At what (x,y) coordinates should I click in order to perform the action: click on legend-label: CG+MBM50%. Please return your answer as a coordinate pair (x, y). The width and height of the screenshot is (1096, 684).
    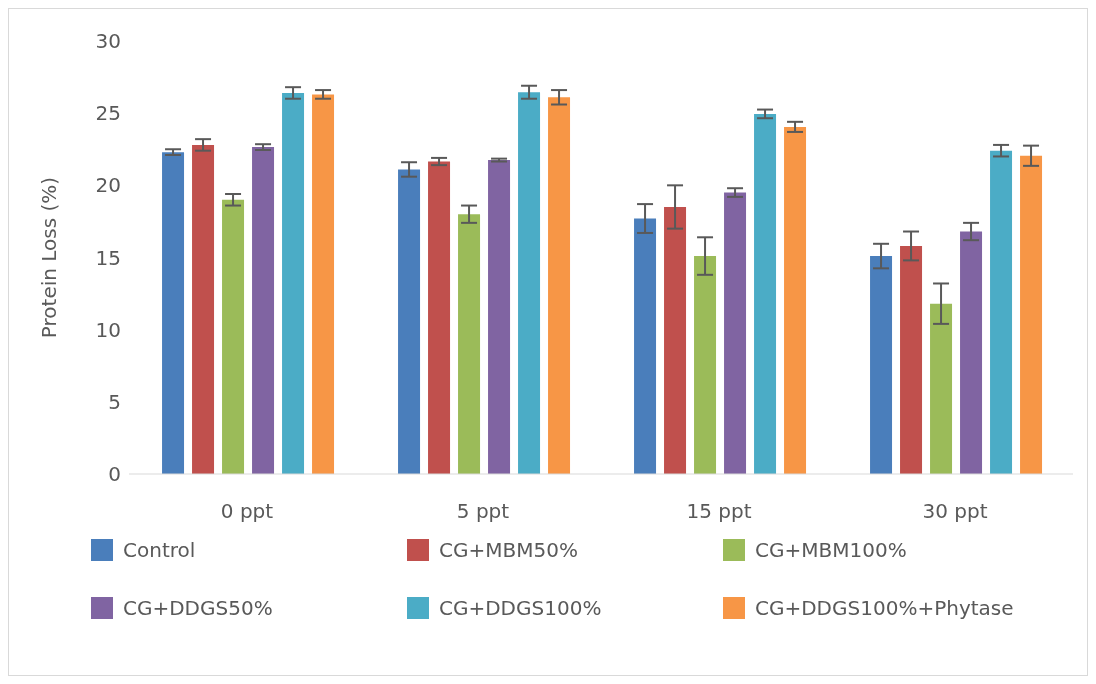
    Looking at the image, I should click on (508, 550).